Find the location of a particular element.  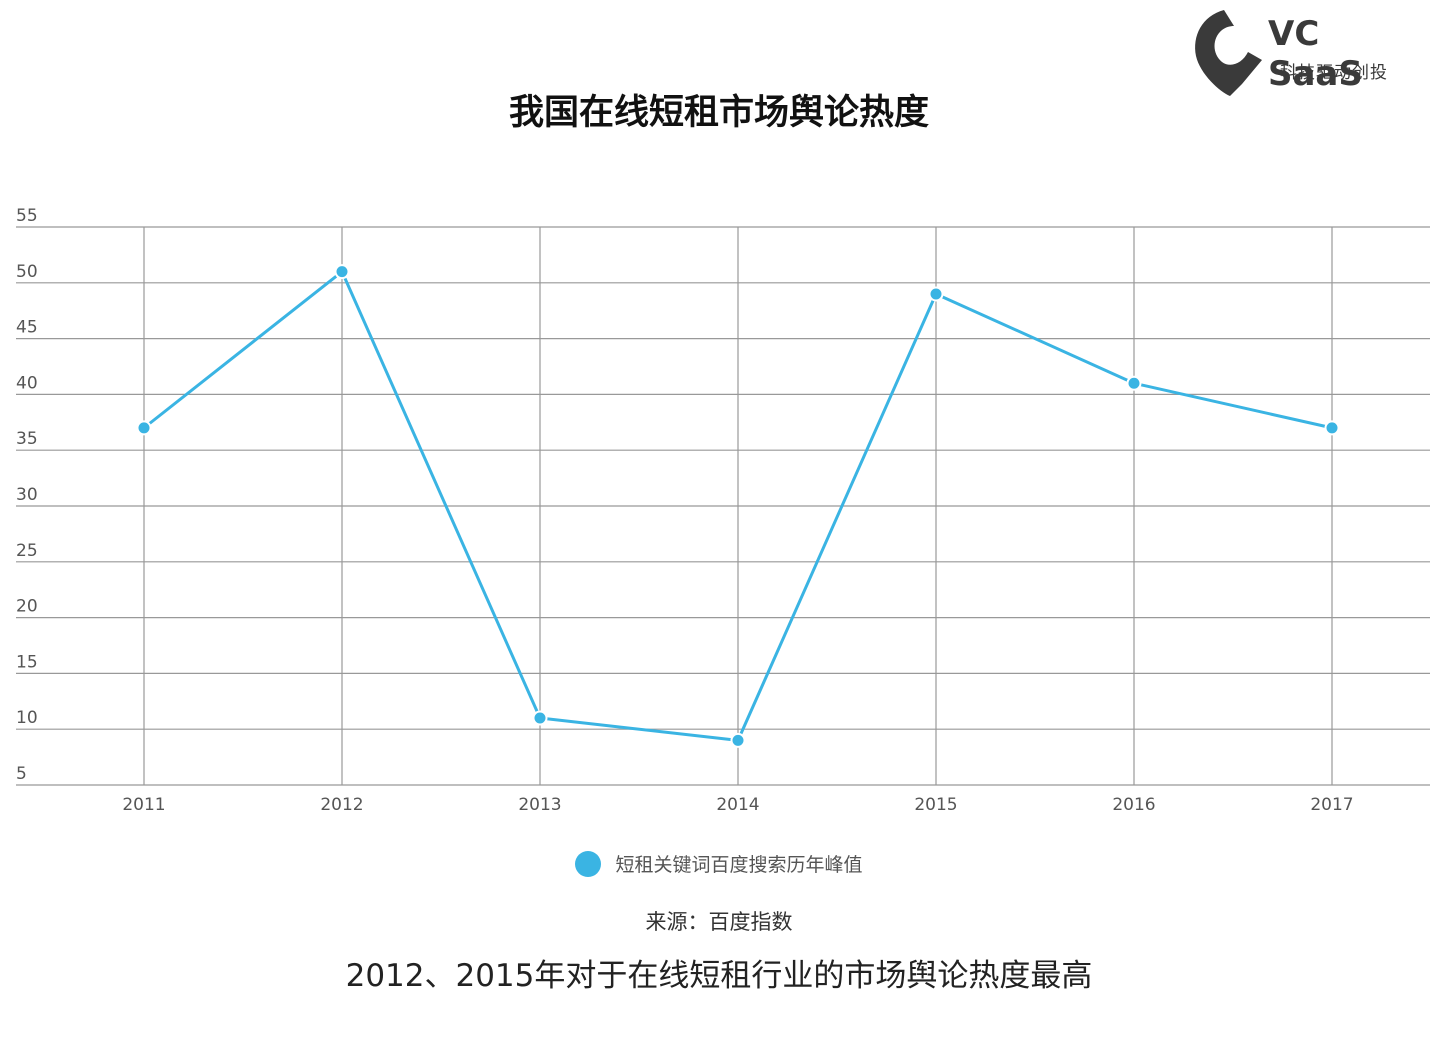

x-tick-label: 2013 is located at coordinates (539, 805).